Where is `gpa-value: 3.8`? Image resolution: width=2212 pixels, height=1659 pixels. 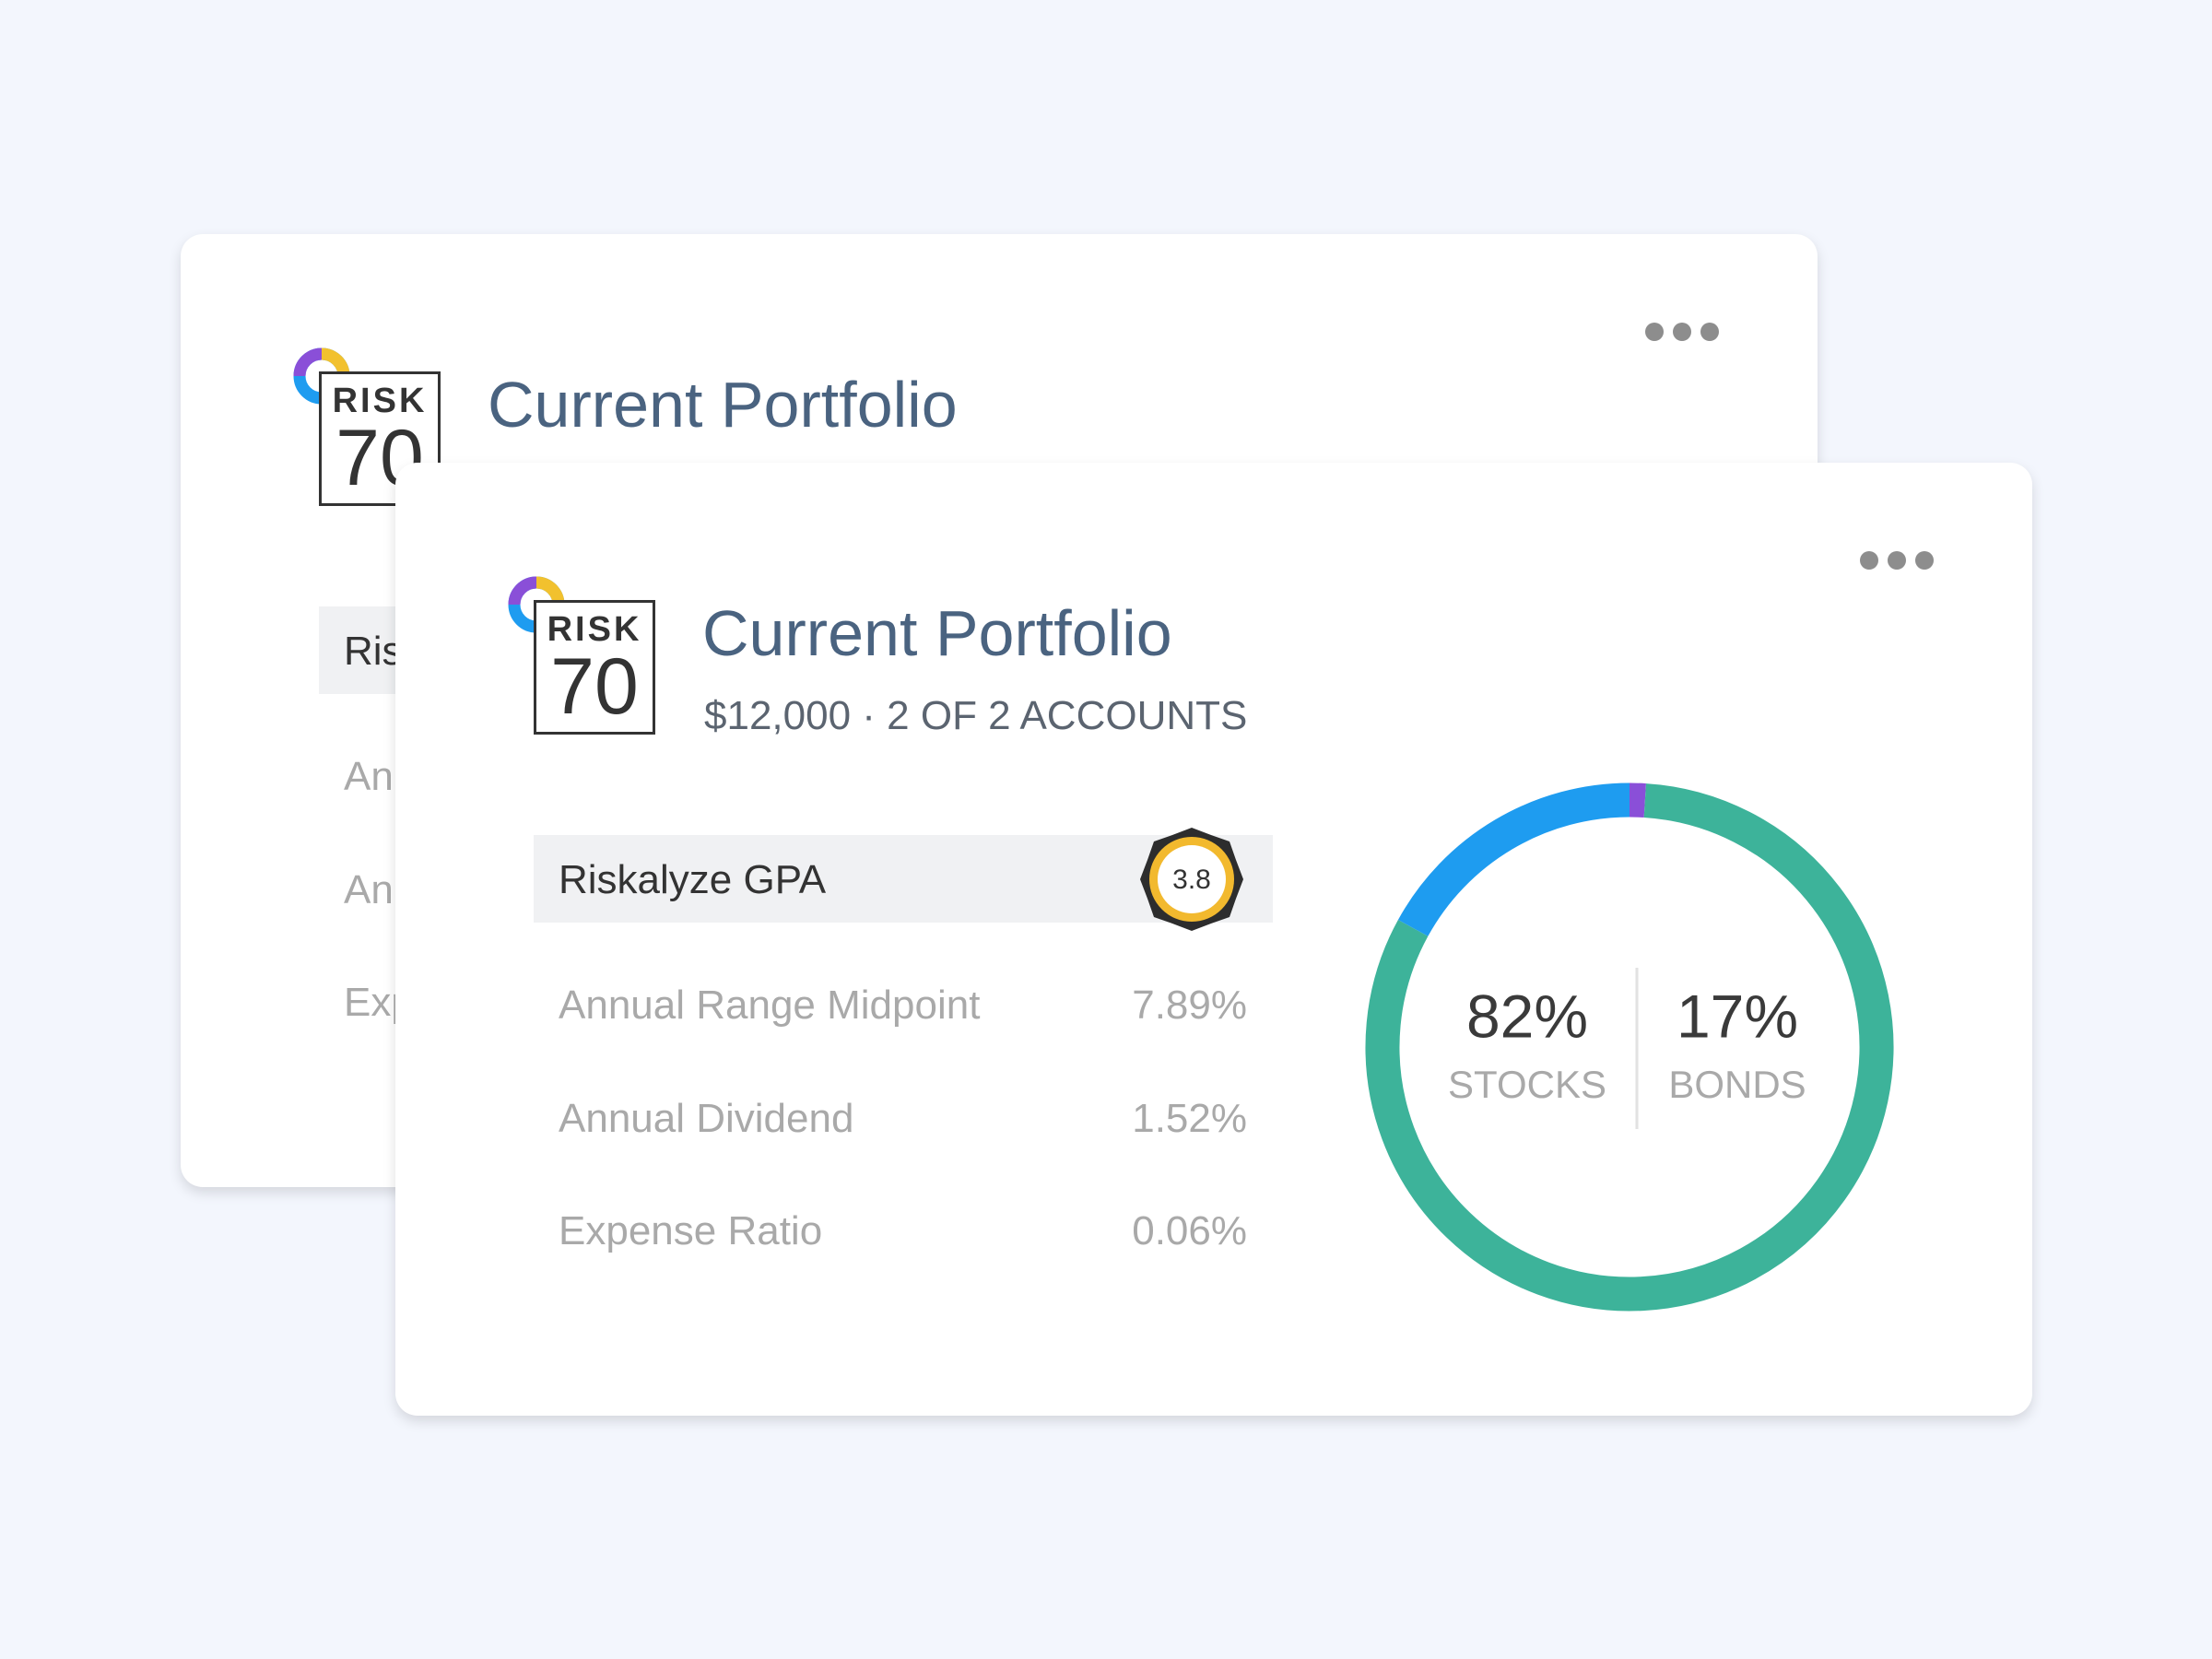 gpa-value: 3.8 is located at coordinates (1191, 880).